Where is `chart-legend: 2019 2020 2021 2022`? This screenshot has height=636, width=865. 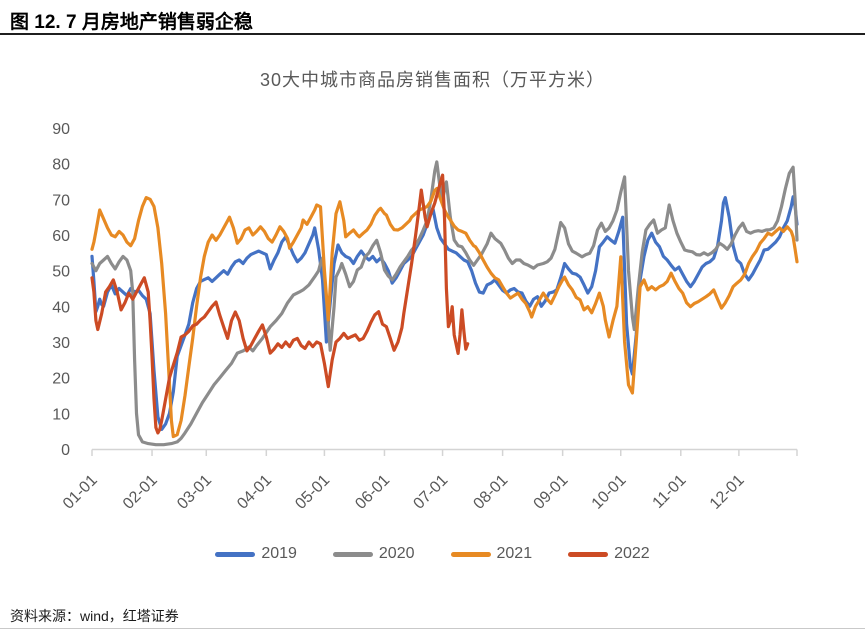
chart-legend: 2019 2020 2021 2022 is located at coordinates (432, 554).